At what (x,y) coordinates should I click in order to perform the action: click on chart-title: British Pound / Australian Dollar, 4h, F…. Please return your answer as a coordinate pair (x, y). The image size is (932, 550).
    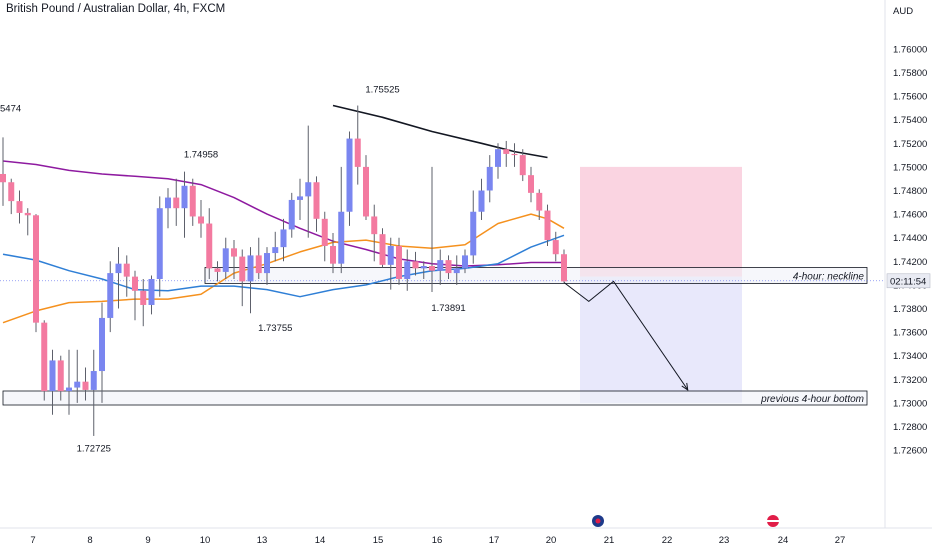
    Looking at the image, I should click on (116, 9).